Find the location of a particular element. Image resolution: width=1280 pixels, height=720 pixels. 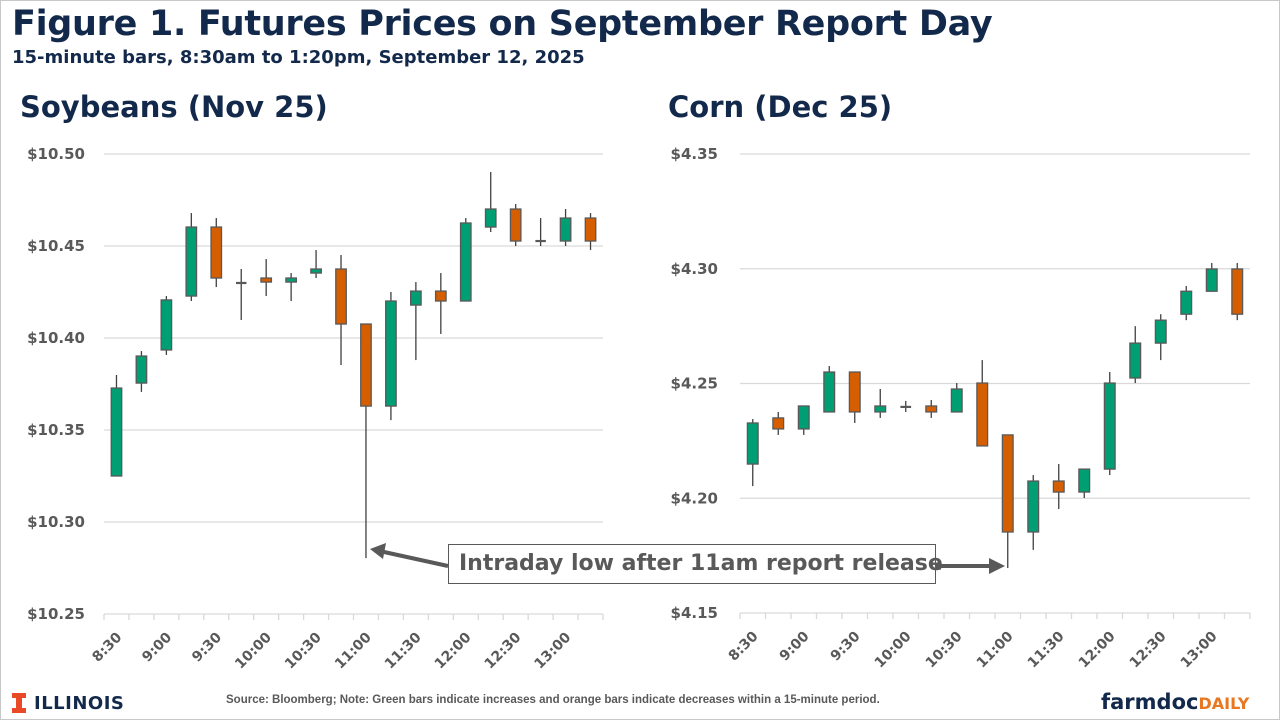

y-tick-label: $4.20 is located at coordinates (694, 498).